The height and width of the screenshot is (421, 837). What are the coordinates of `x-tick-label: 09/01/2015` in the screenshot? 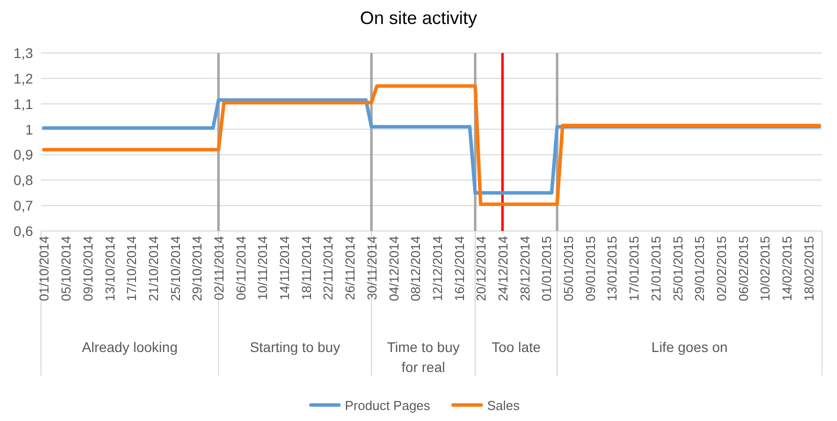 It's located at (590, 269).